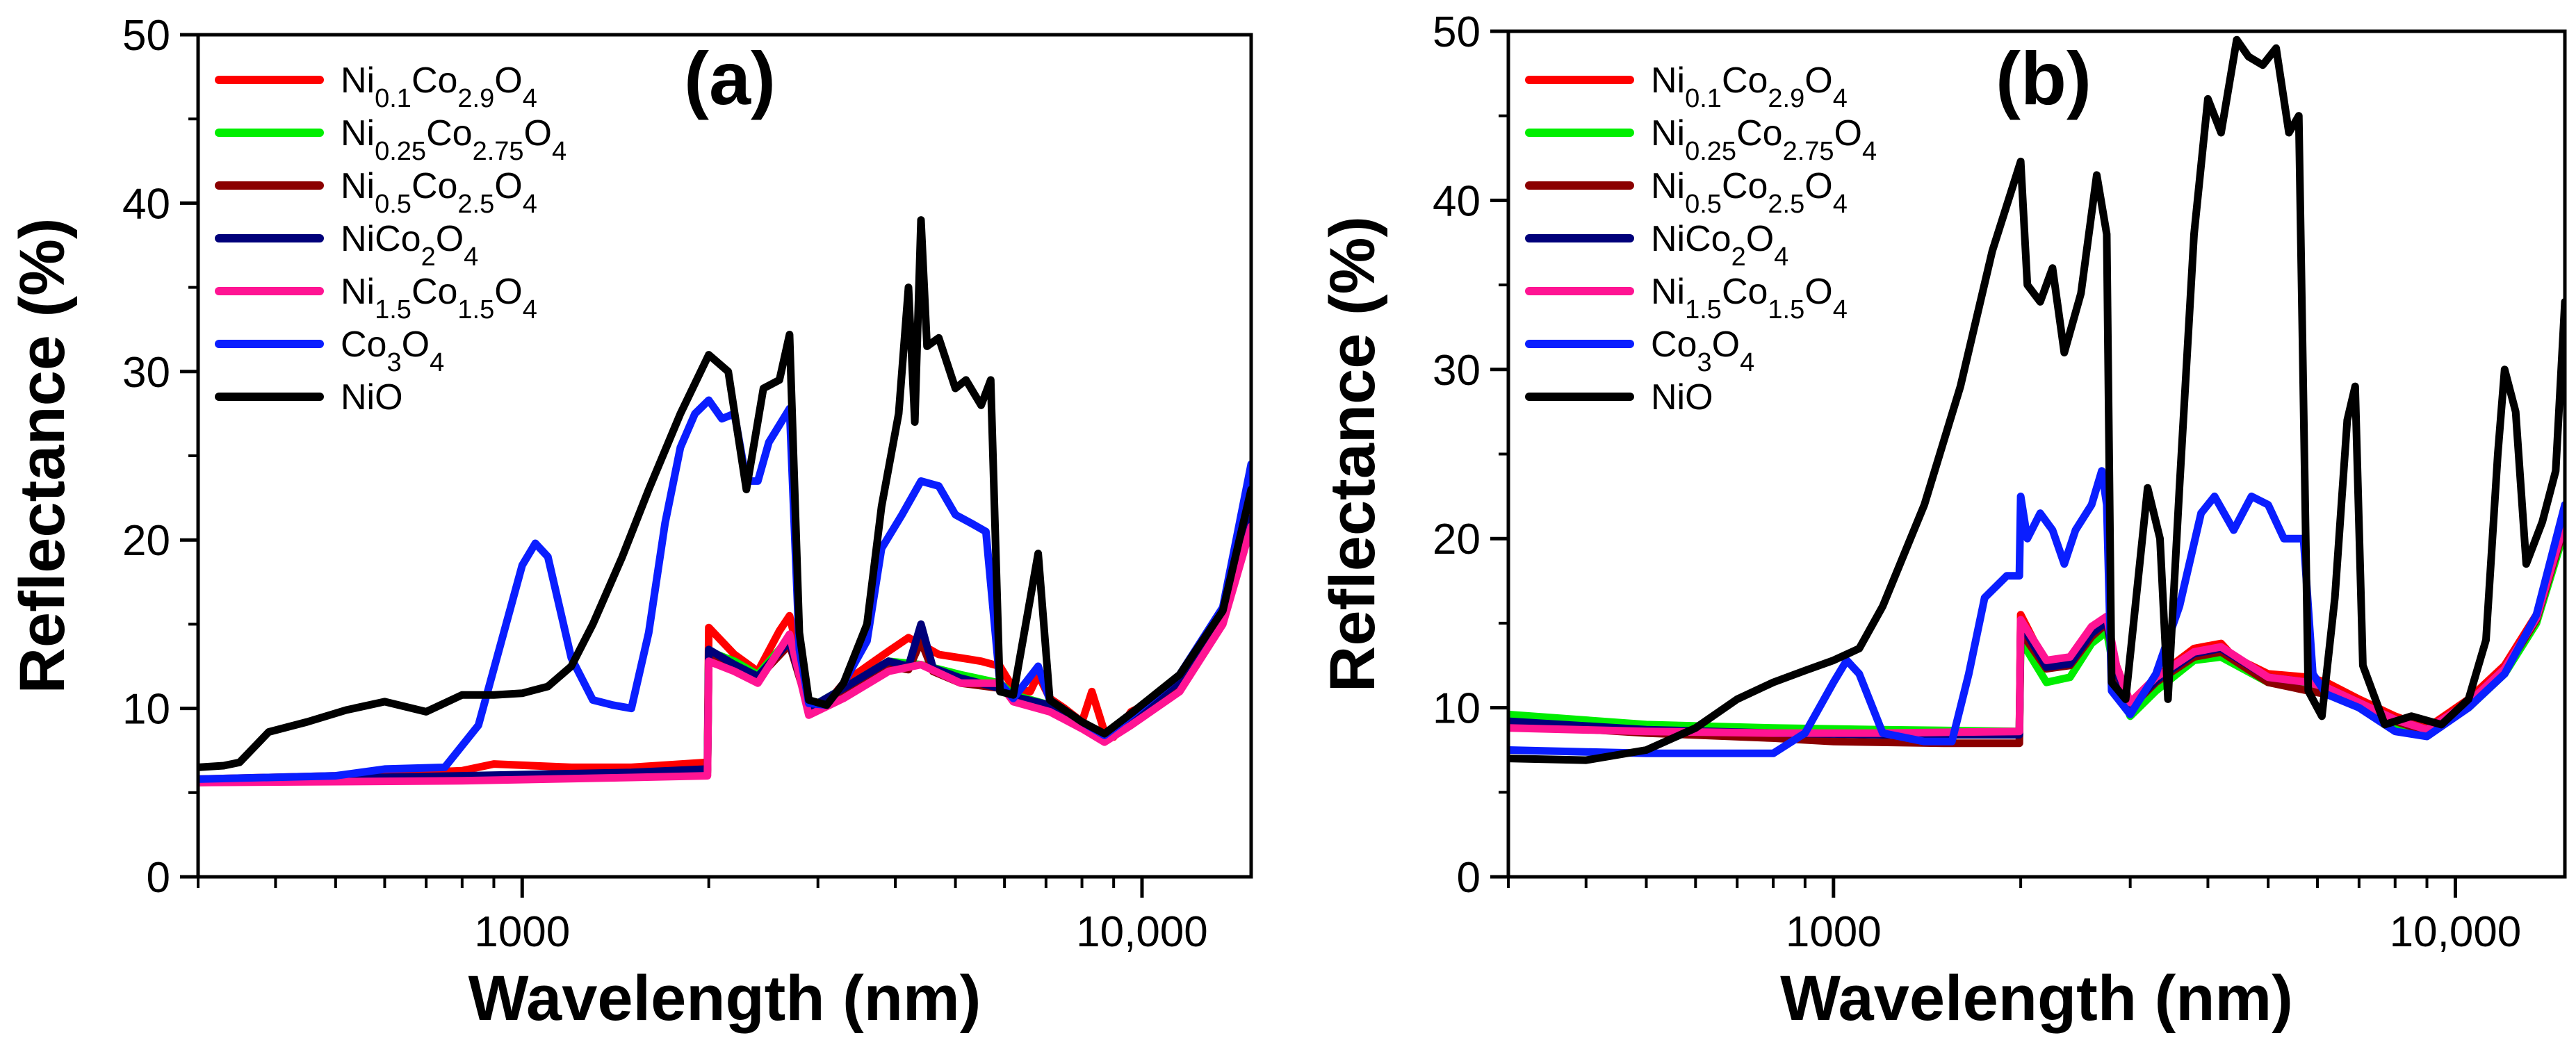 This screenshot has height=1054, width=2576. I want to click on series-line-Ni0.1Co2.9O4, so click(2037, 627).